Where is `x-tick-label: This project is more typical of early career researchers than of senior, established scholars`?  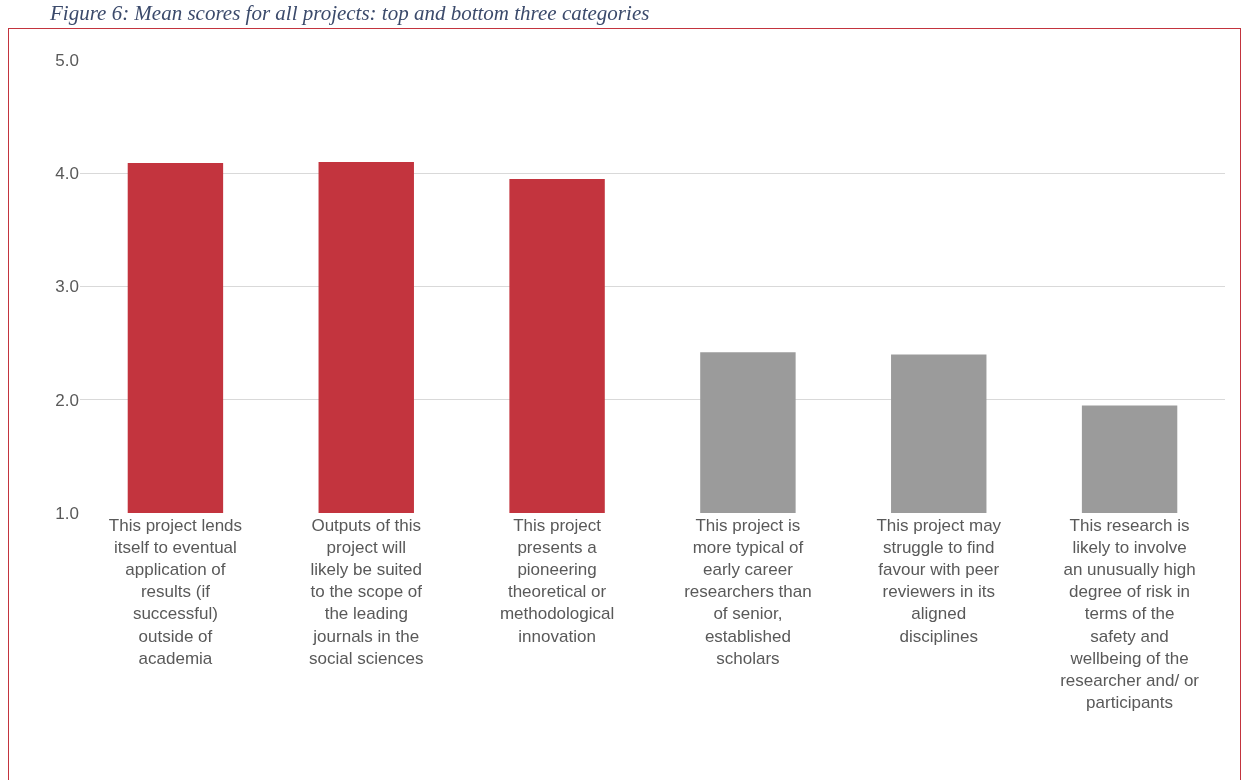 x-tick-label: This project is more typical of early career researchers than of senior, established scholars is located at coordinates (748, 592).